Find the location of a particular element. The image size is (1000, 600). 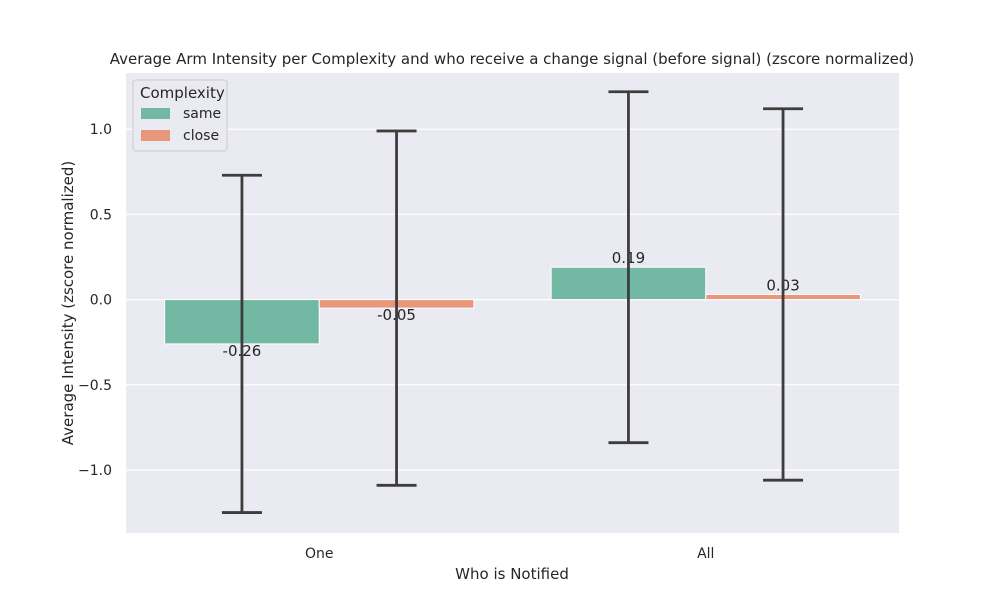

legend-label-same: same is located at coordinates (202, 114).